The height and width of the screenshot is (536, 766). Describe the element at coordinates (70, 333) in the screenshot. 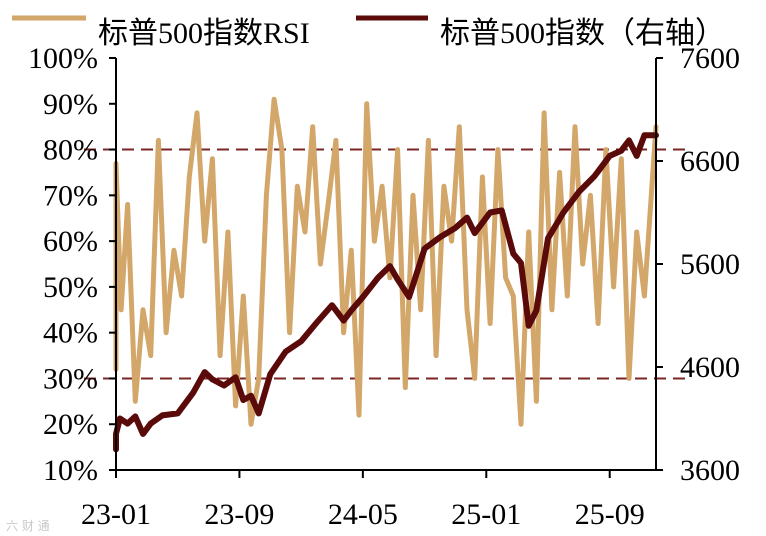

I see `left-tick-label: 40%` at that location.